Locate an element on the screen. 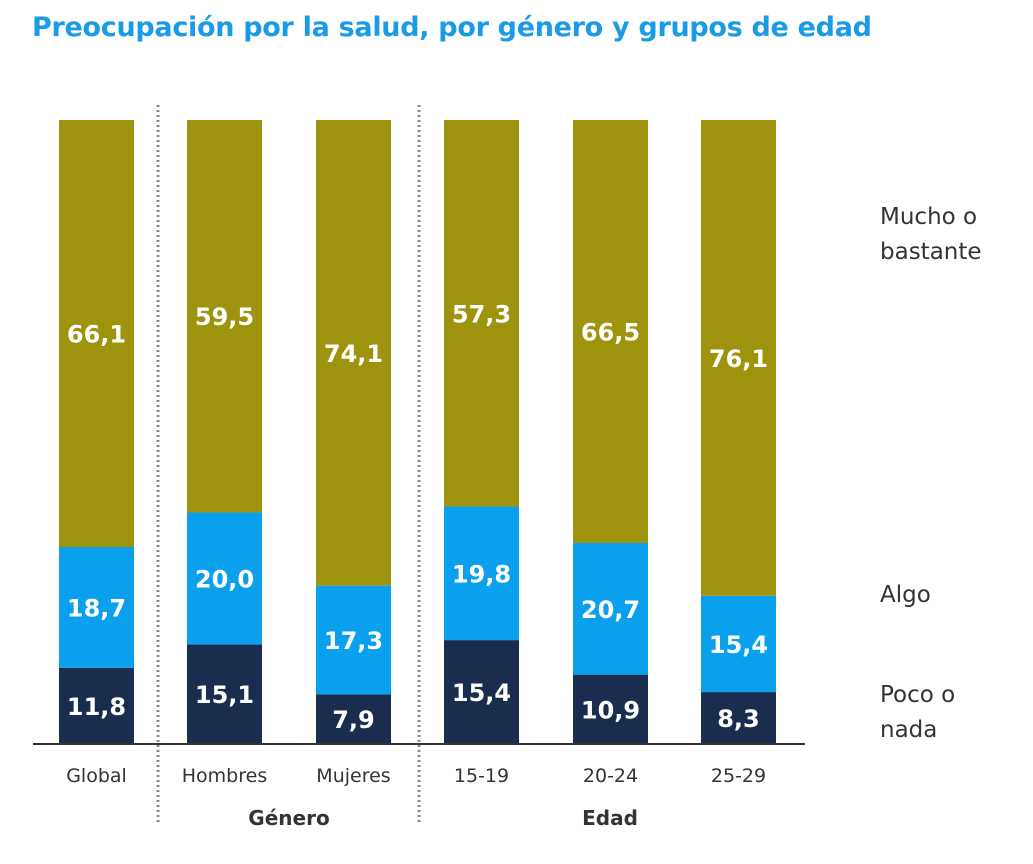  legend-algo-line-1: Algo is located at coordinates (905, 595).